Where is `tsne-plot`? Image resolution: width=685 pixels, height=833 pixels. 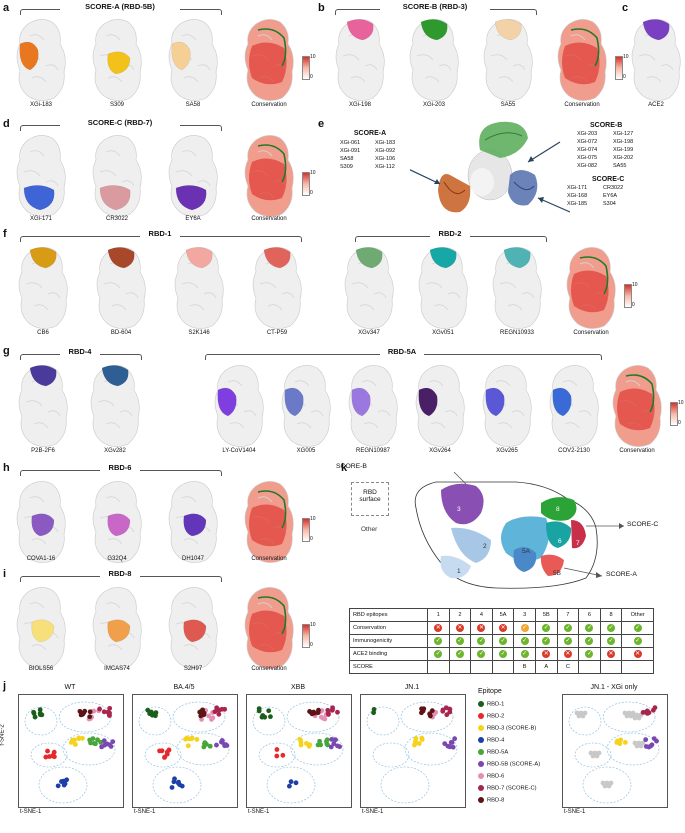
tsne-plot is located at coordinates (71, 751).